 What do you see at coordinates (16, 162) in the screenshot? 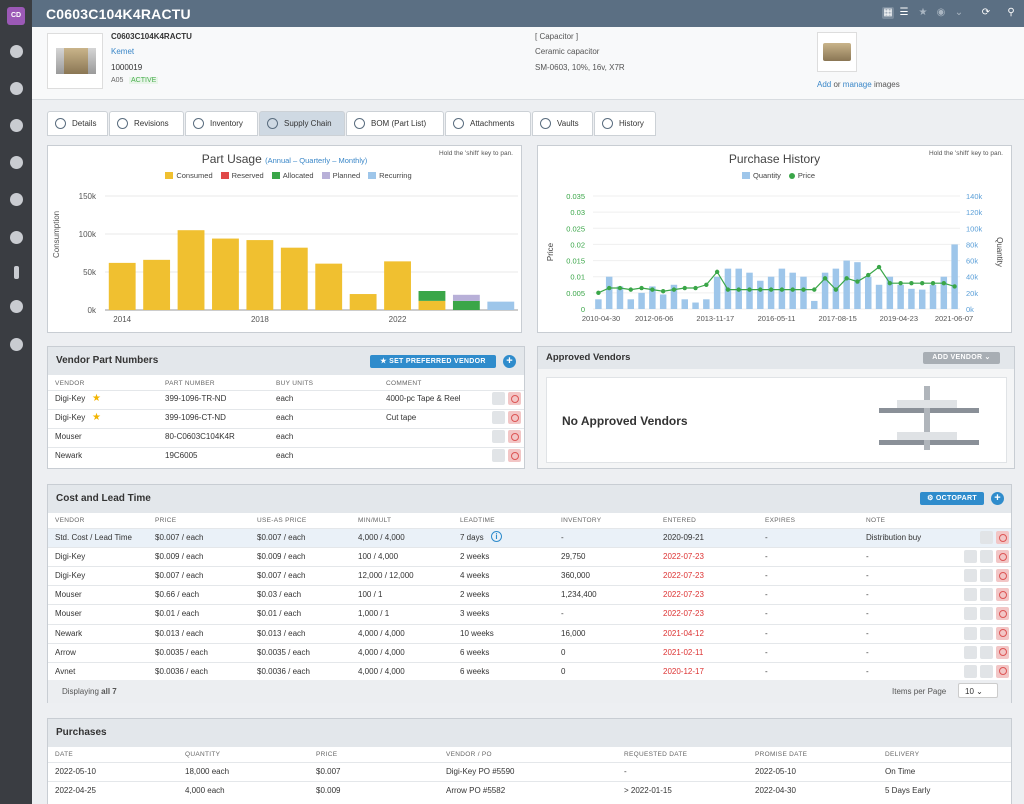
I see `globe-icon` at bounding box center [16, 162].